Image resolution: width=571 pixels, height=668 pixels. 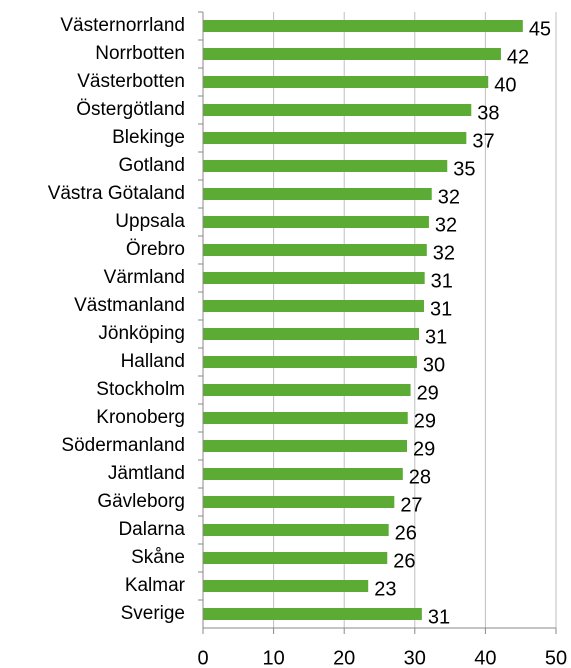 I want to click on y-tick-label: Dalarna, so click(x=151, y=529).